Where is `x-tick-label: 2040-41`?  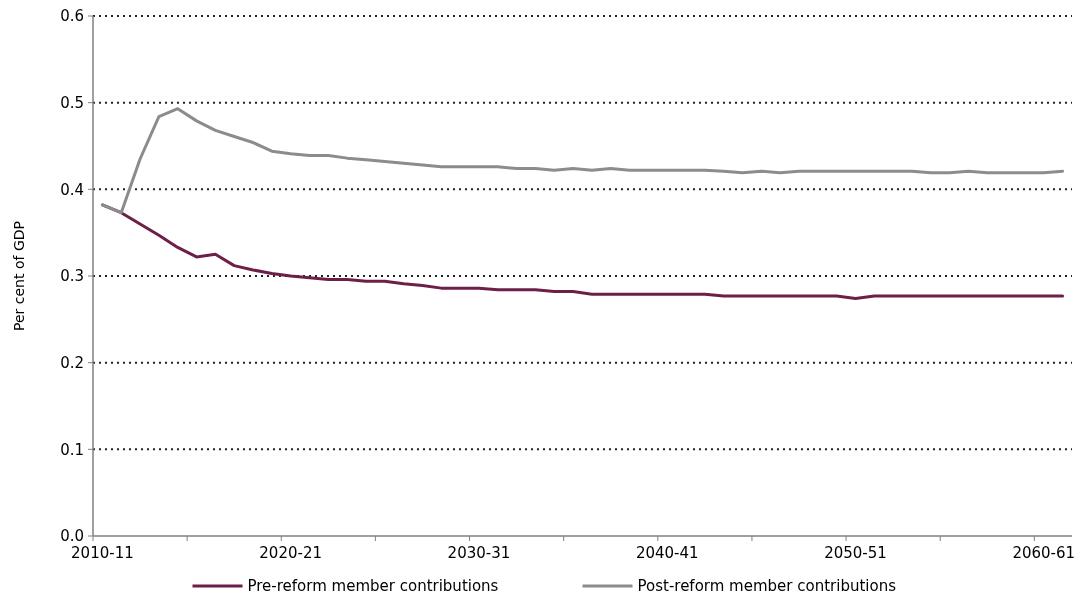
x-tick-label: 2040-41 is located at coordinates (667, 553).